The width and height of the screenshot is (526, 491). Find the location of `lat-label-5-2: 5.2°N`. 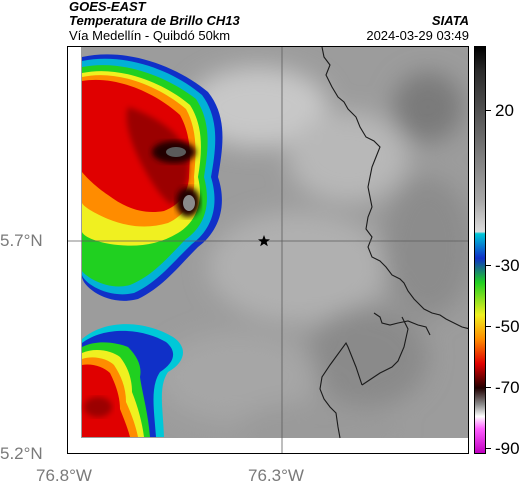

lat-label-5-2: 5.2°N is located at coordinates (21, 453).